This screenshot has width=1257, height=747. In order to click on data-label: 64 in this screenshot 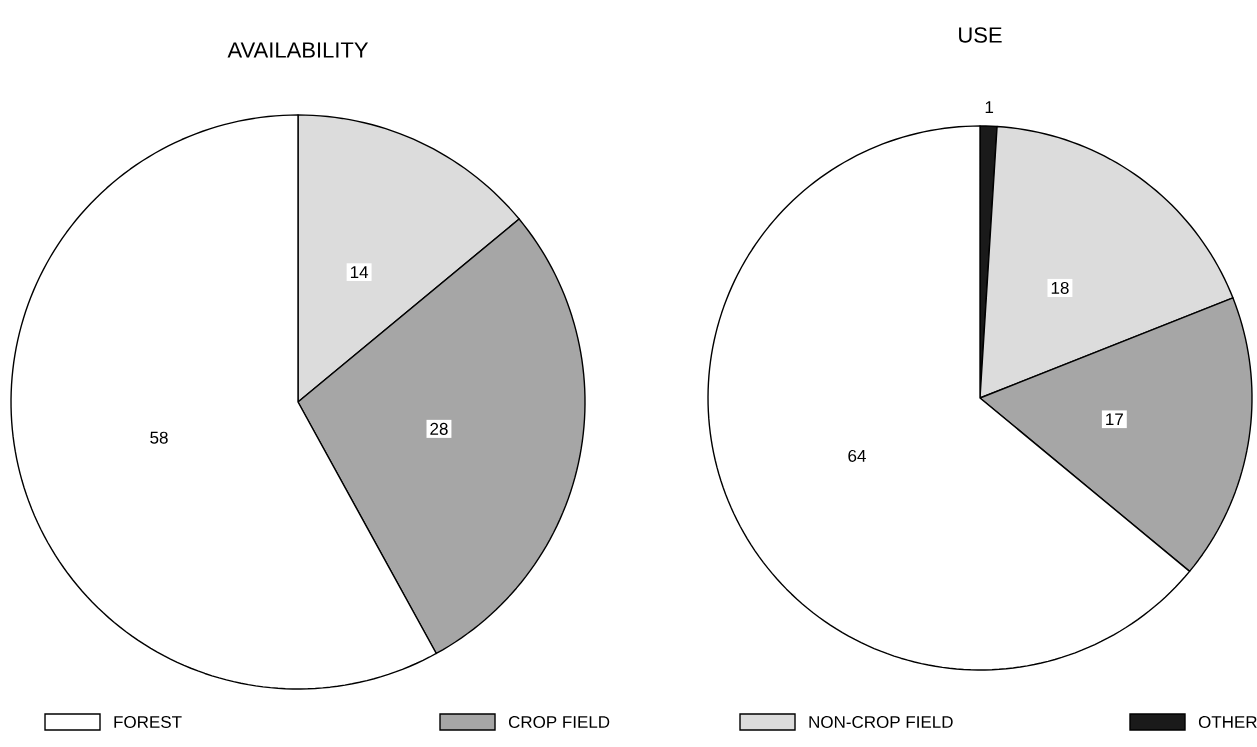, I will do `click(857, 455)`.